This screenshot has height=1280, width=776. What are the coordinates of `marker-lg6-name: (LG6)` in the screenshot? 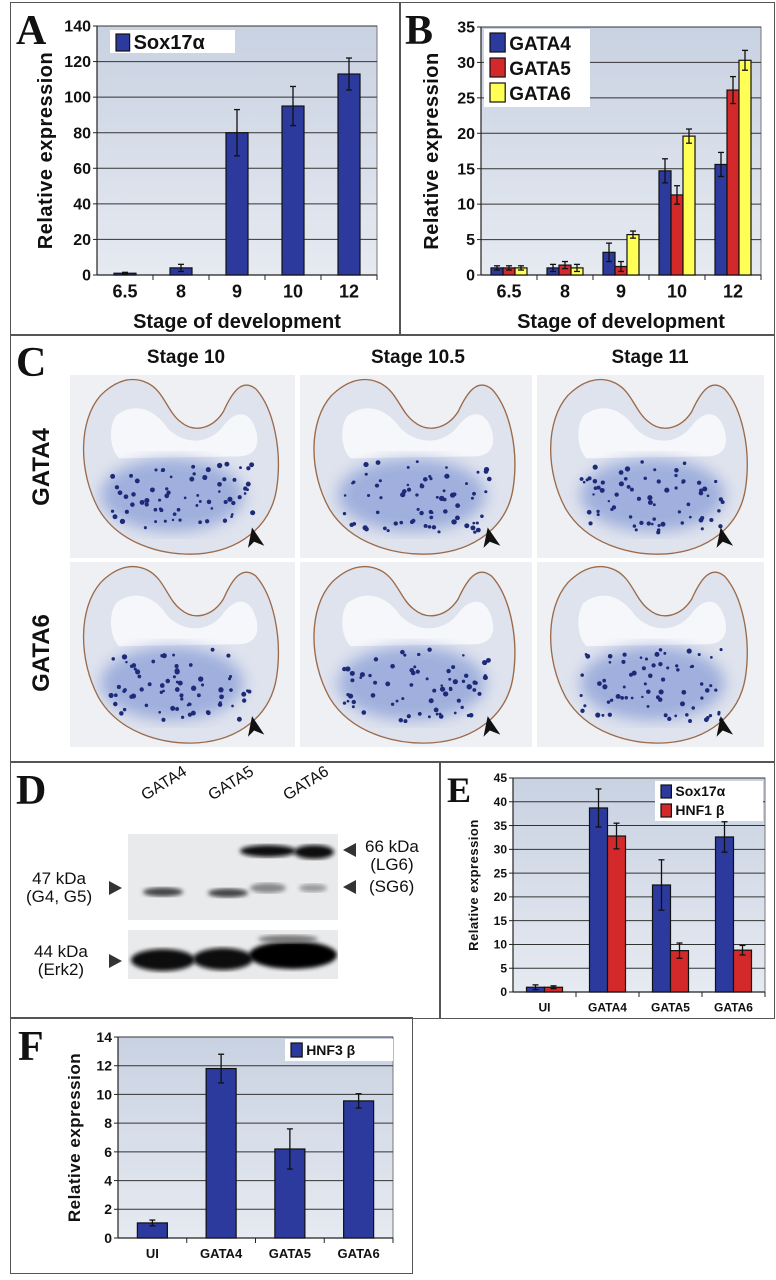 It's located at (392, 864).